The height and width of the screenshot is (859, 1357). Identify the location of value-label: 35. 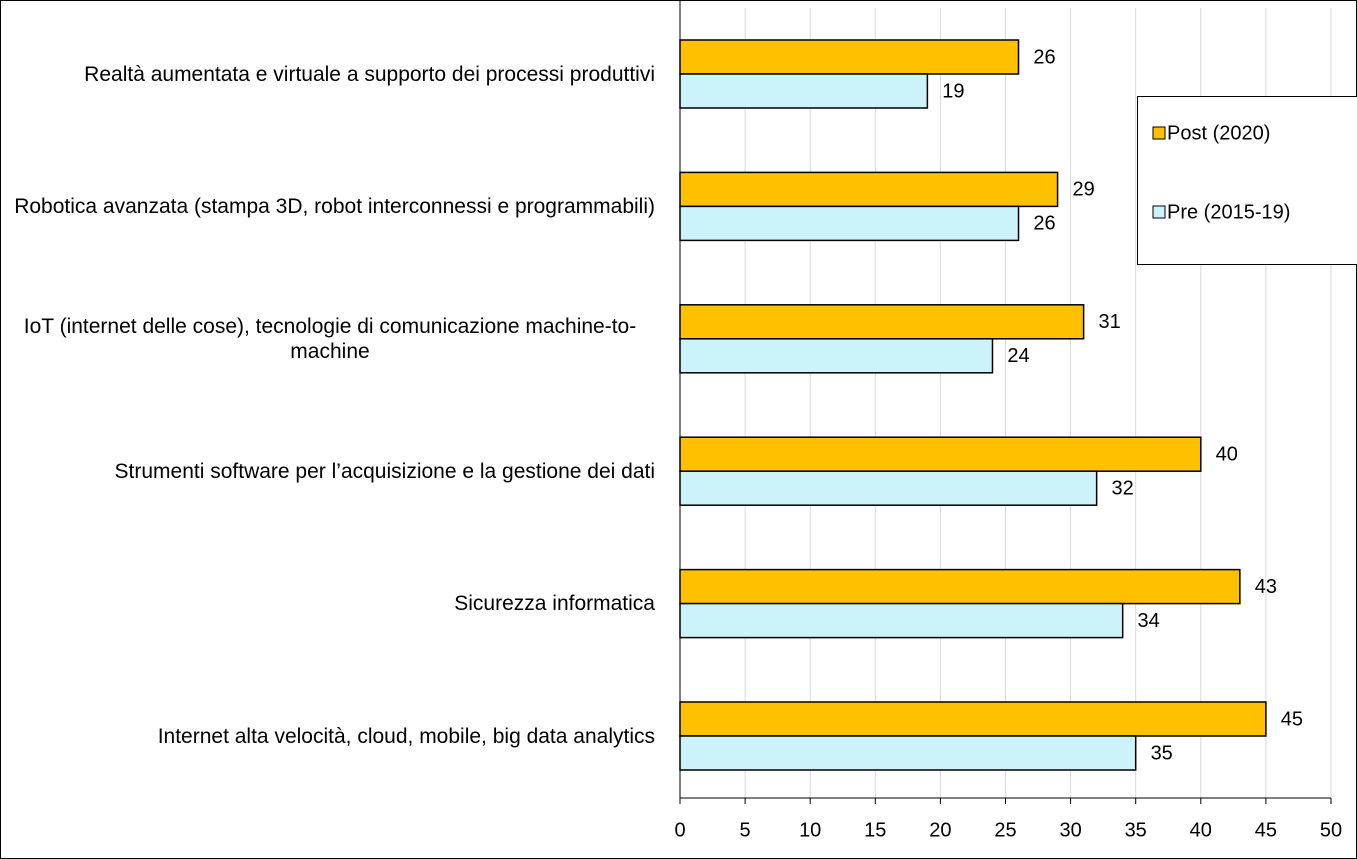
(1162, 753).